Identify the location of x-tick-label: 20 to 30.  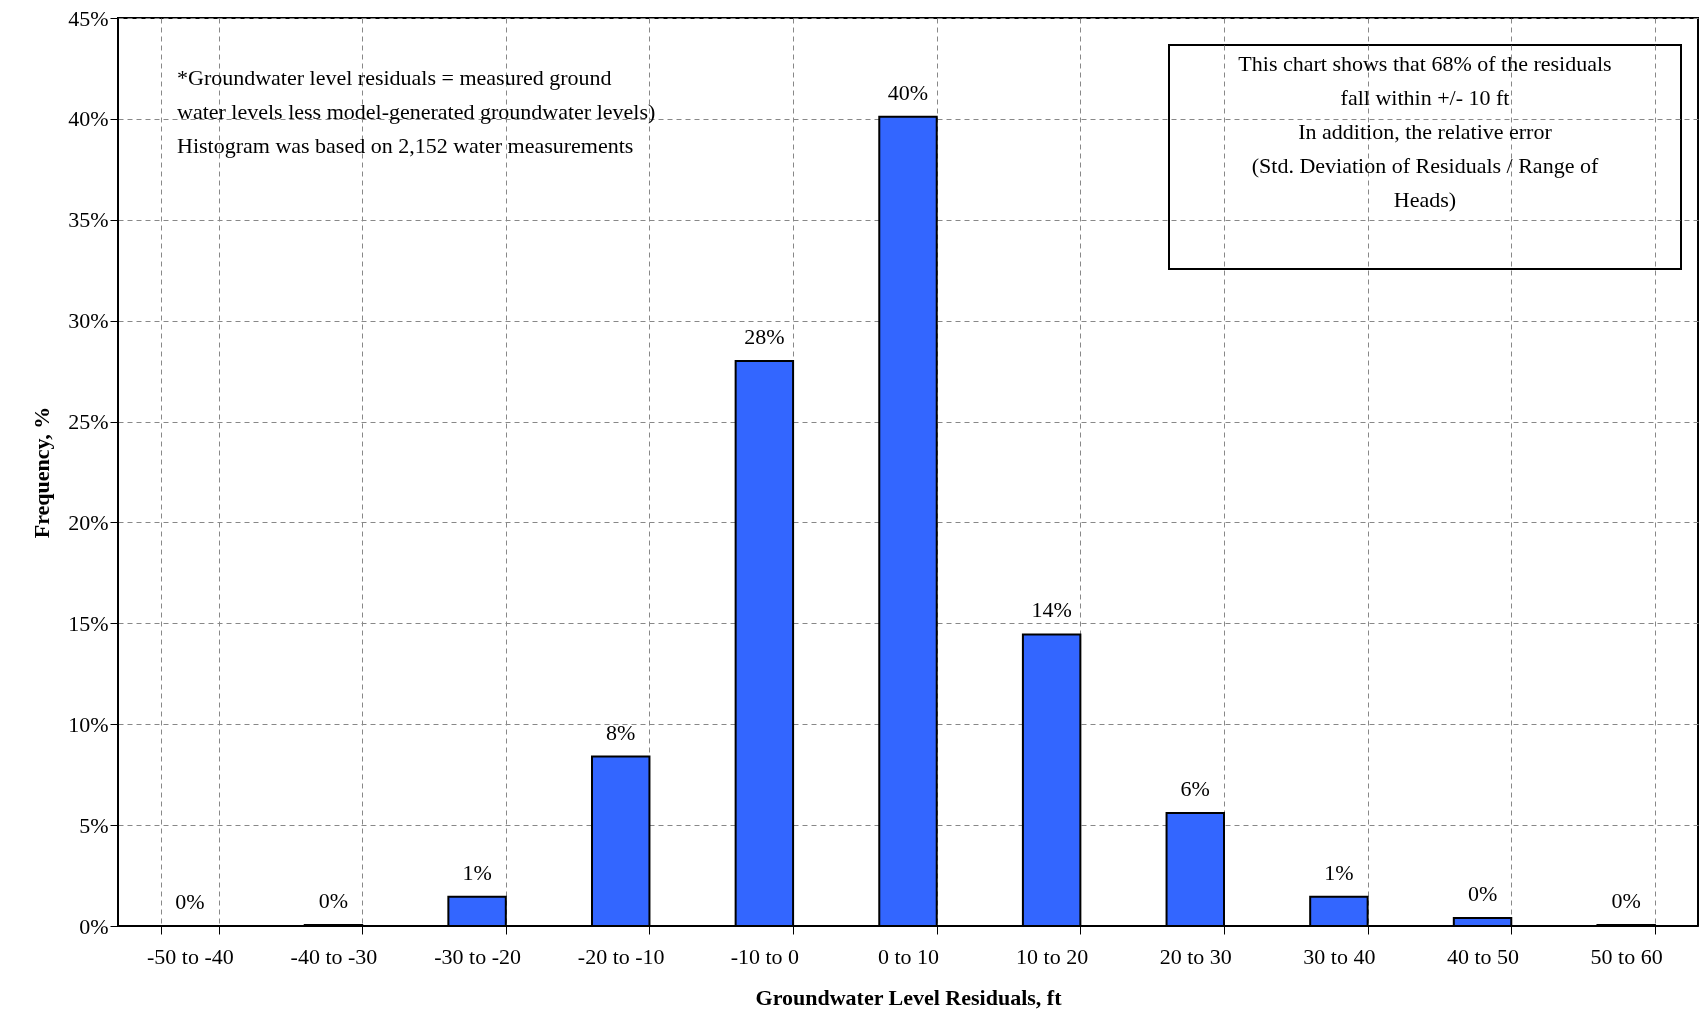
(1195, 956).